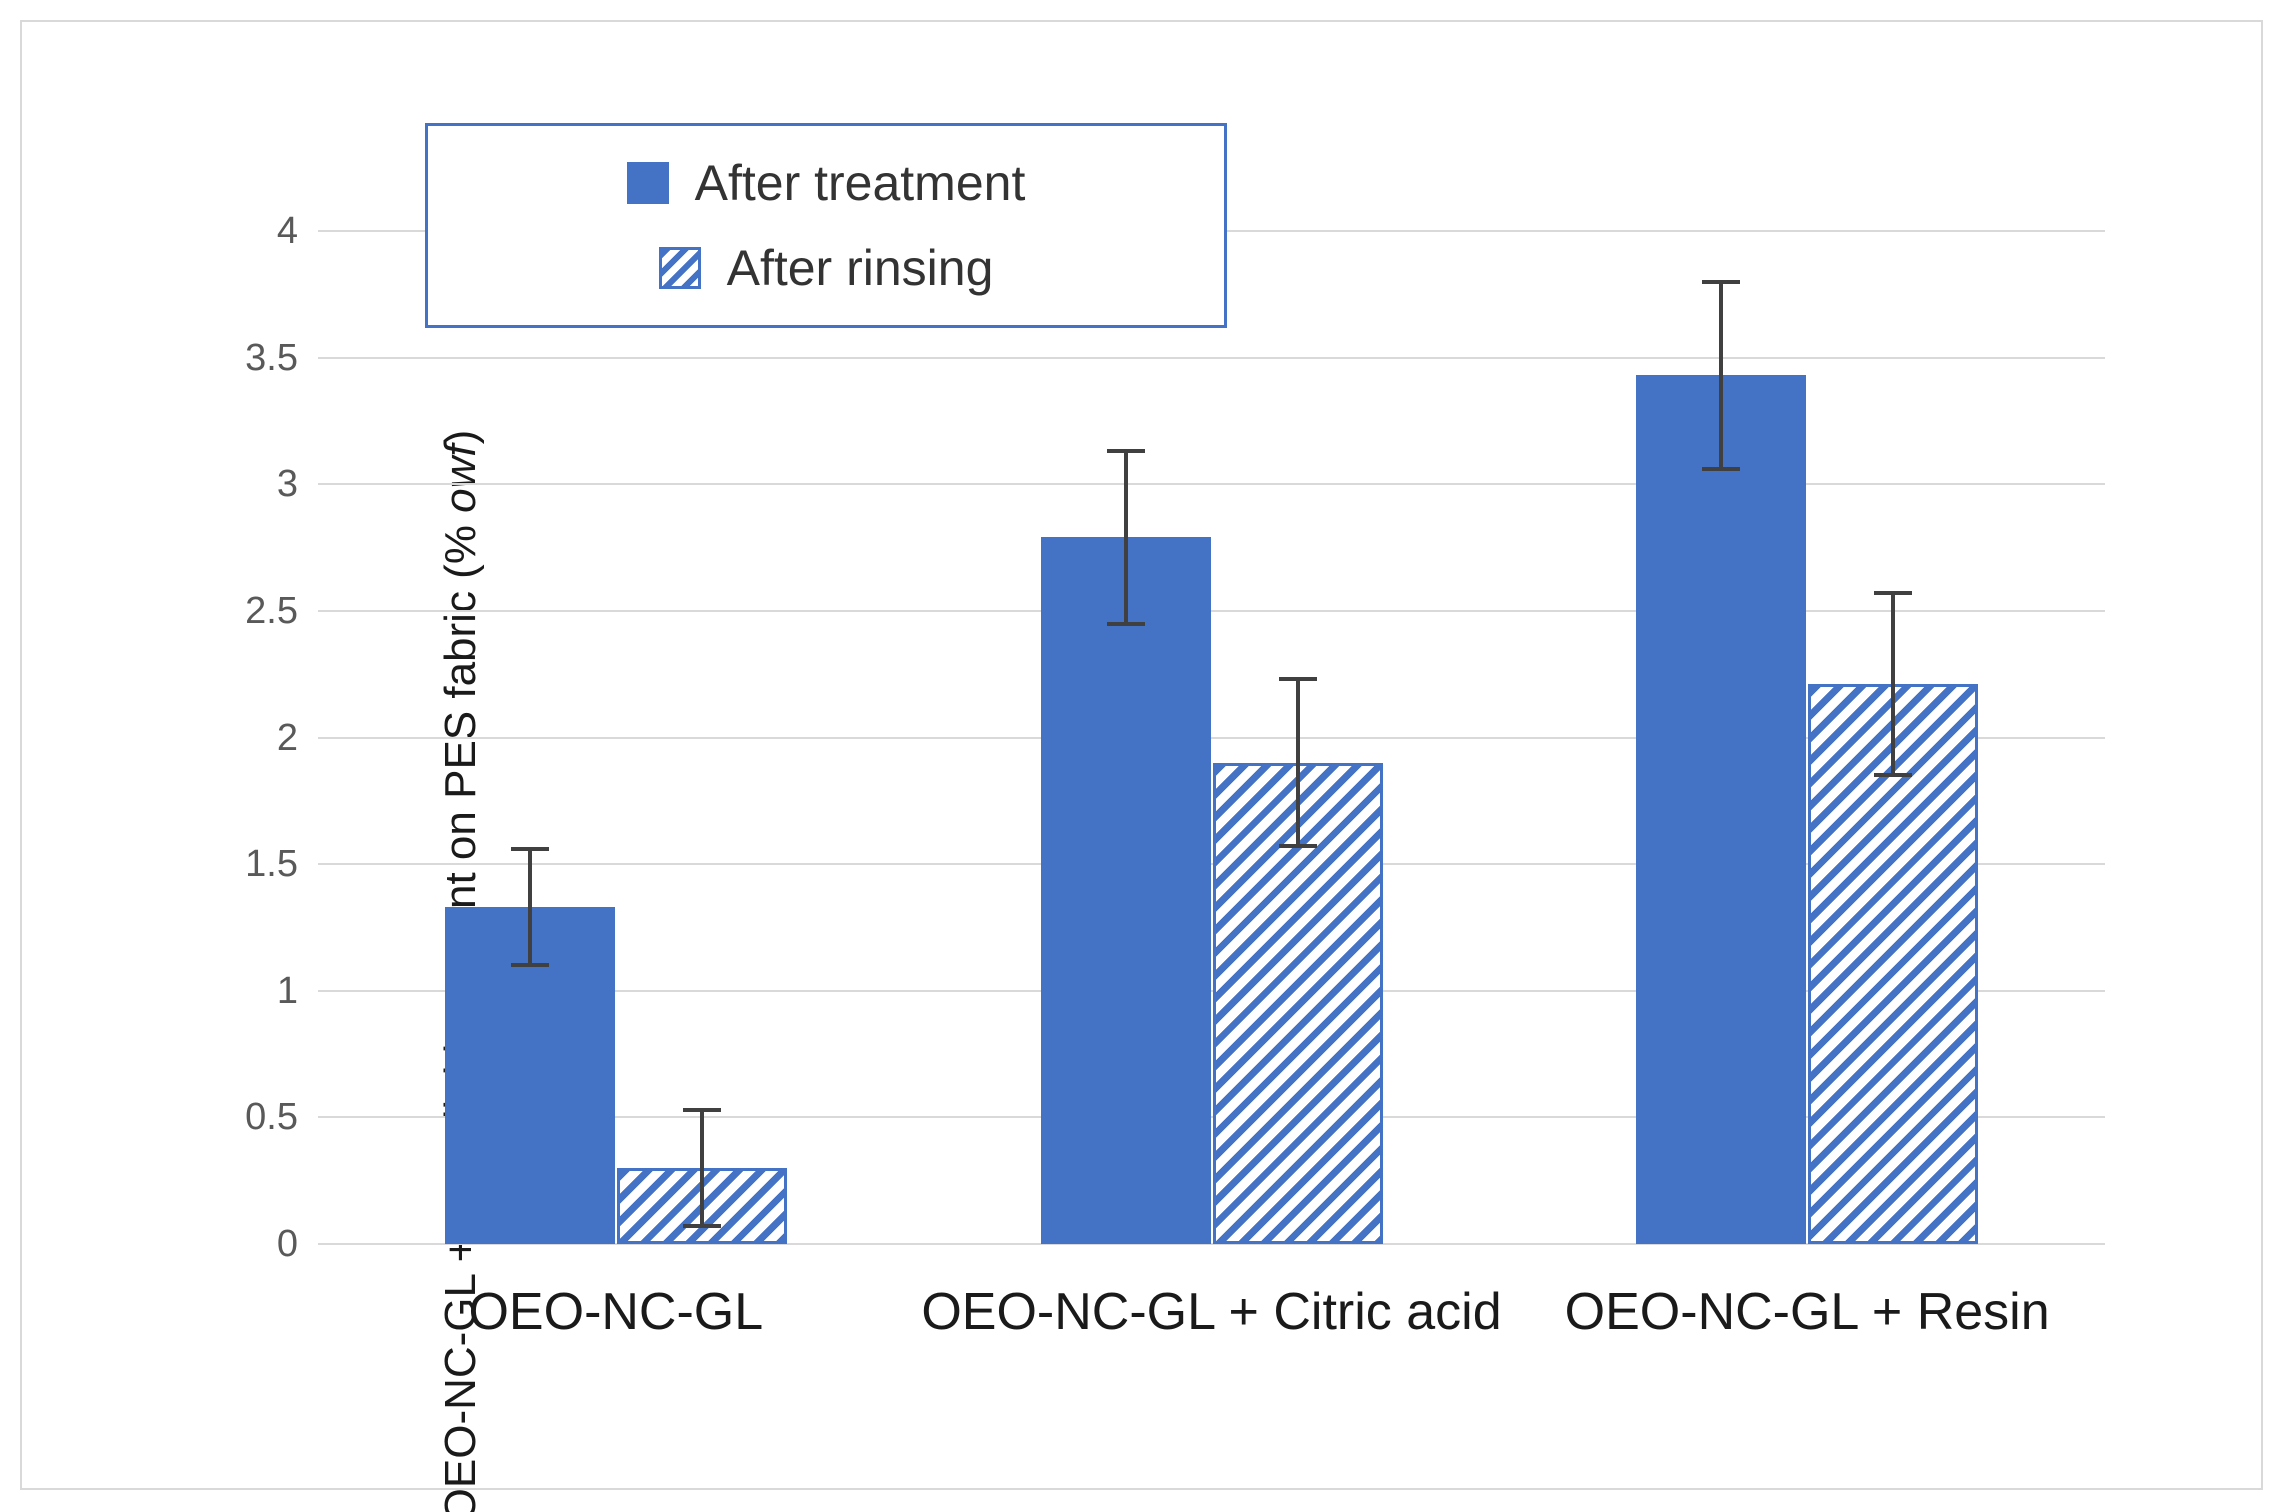  I want to click on legend-swatch-hatched-icon, so click(679, 268).